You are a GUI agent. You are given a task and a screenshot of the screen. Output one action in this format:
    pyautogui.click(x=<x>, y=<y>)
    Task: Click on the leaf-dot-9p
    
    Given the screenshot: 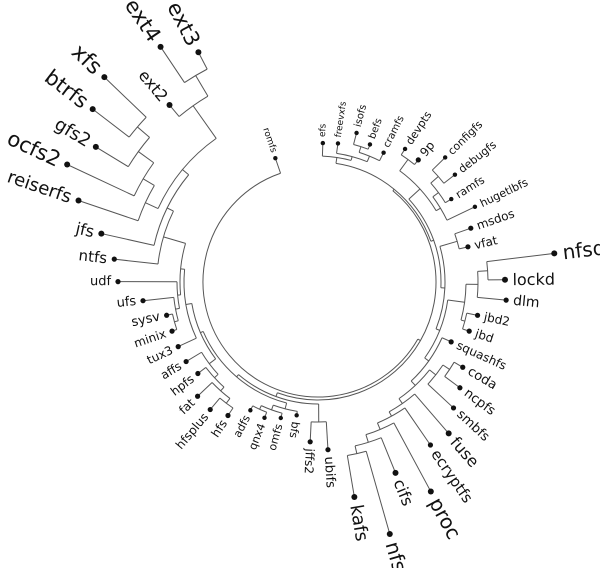 What is the action you would take?
    pyautogui.click(x=418, y=160)
    